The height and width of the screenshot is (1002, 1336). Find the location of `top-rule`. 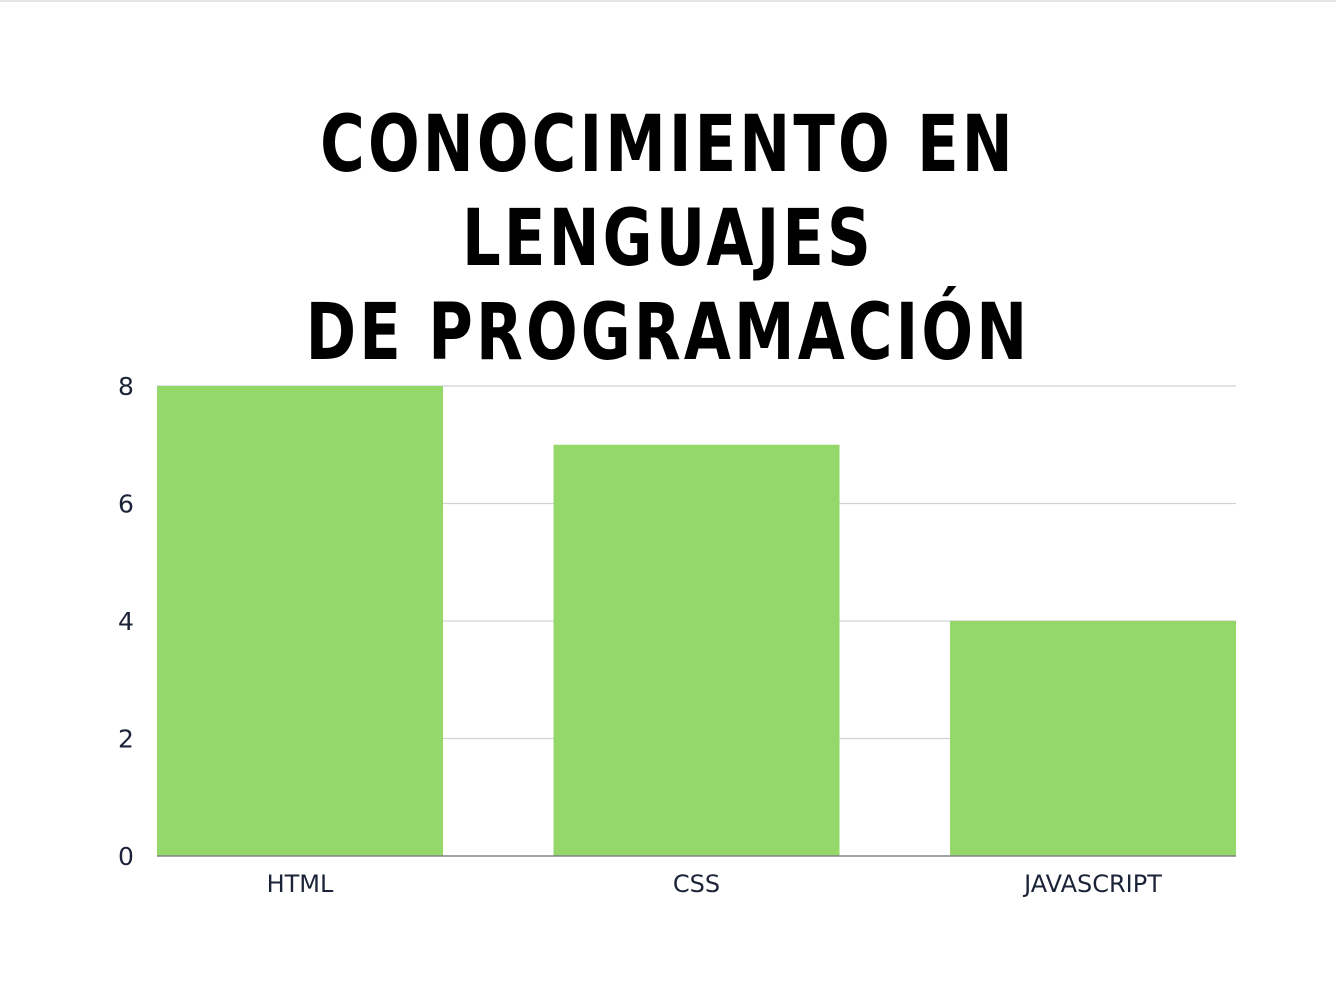

top-rule is located at coordinates (668, 1).